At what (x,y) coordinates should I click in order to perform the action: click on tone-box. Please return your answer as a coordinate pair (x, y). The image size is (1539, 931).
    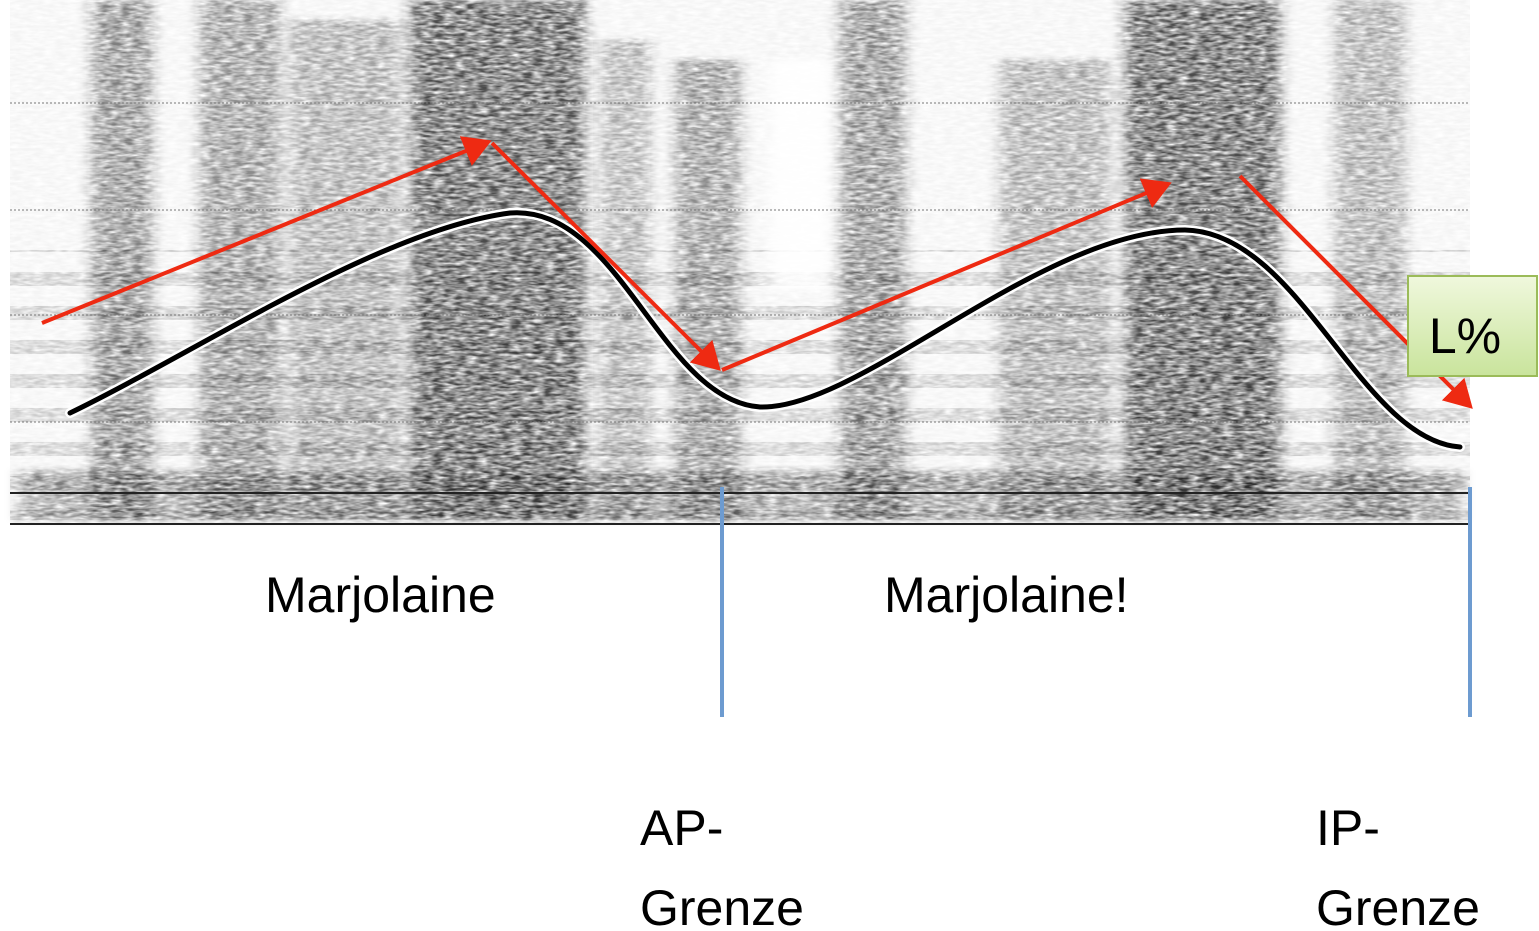
    Looking at the image, I should click on (1472, 326).